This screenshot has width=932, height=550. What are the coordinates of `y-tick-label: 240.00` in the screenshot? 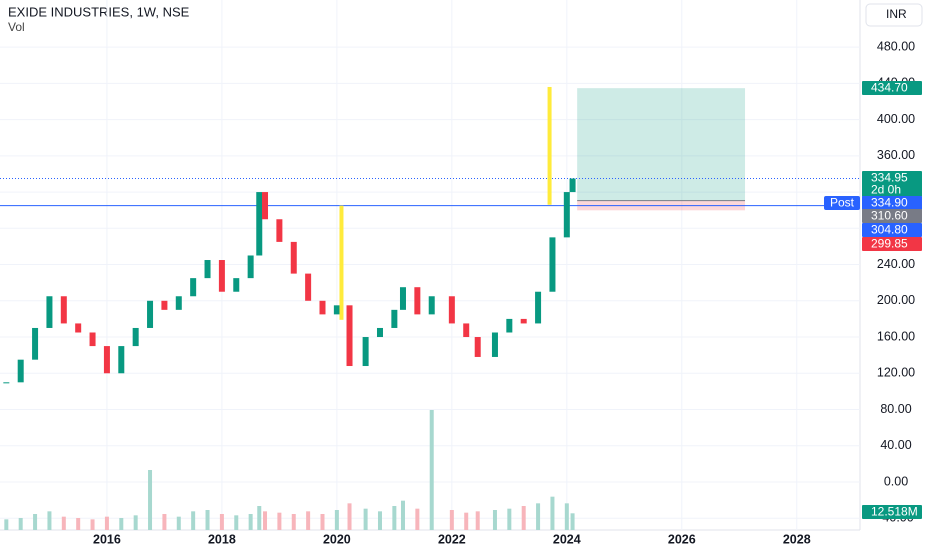 It's located at (896, 264).